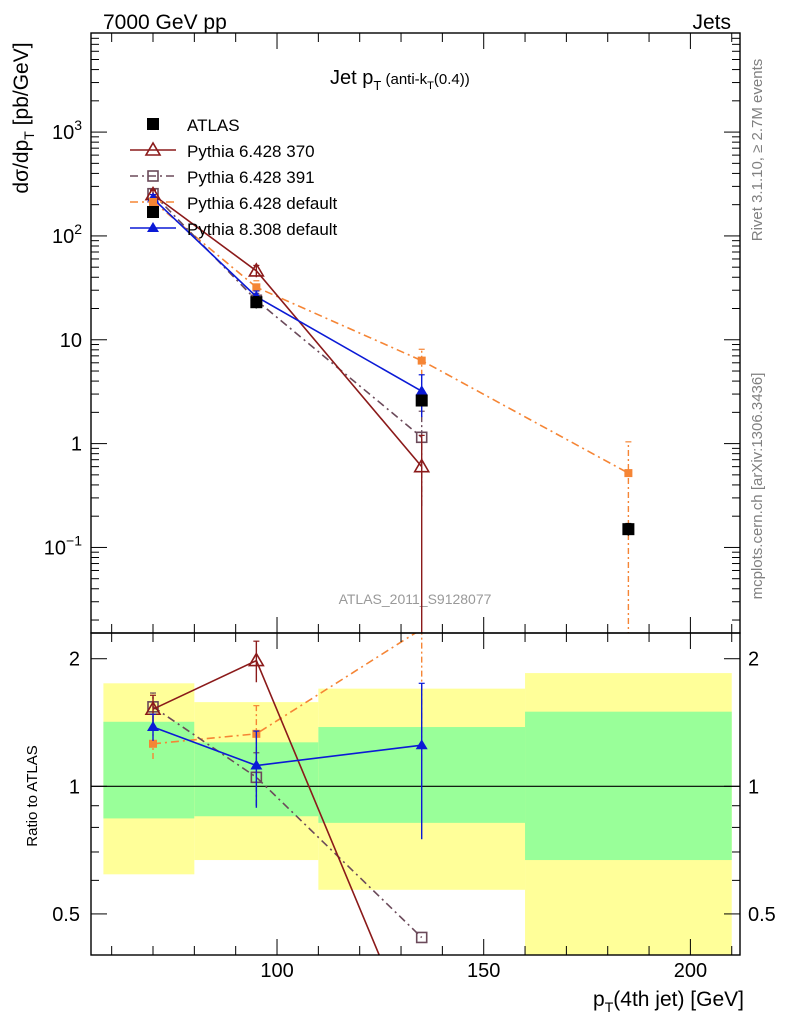 This screenshot has width=786, height=1024. I want to click on ratio-pdef-point, so click(153, 743).